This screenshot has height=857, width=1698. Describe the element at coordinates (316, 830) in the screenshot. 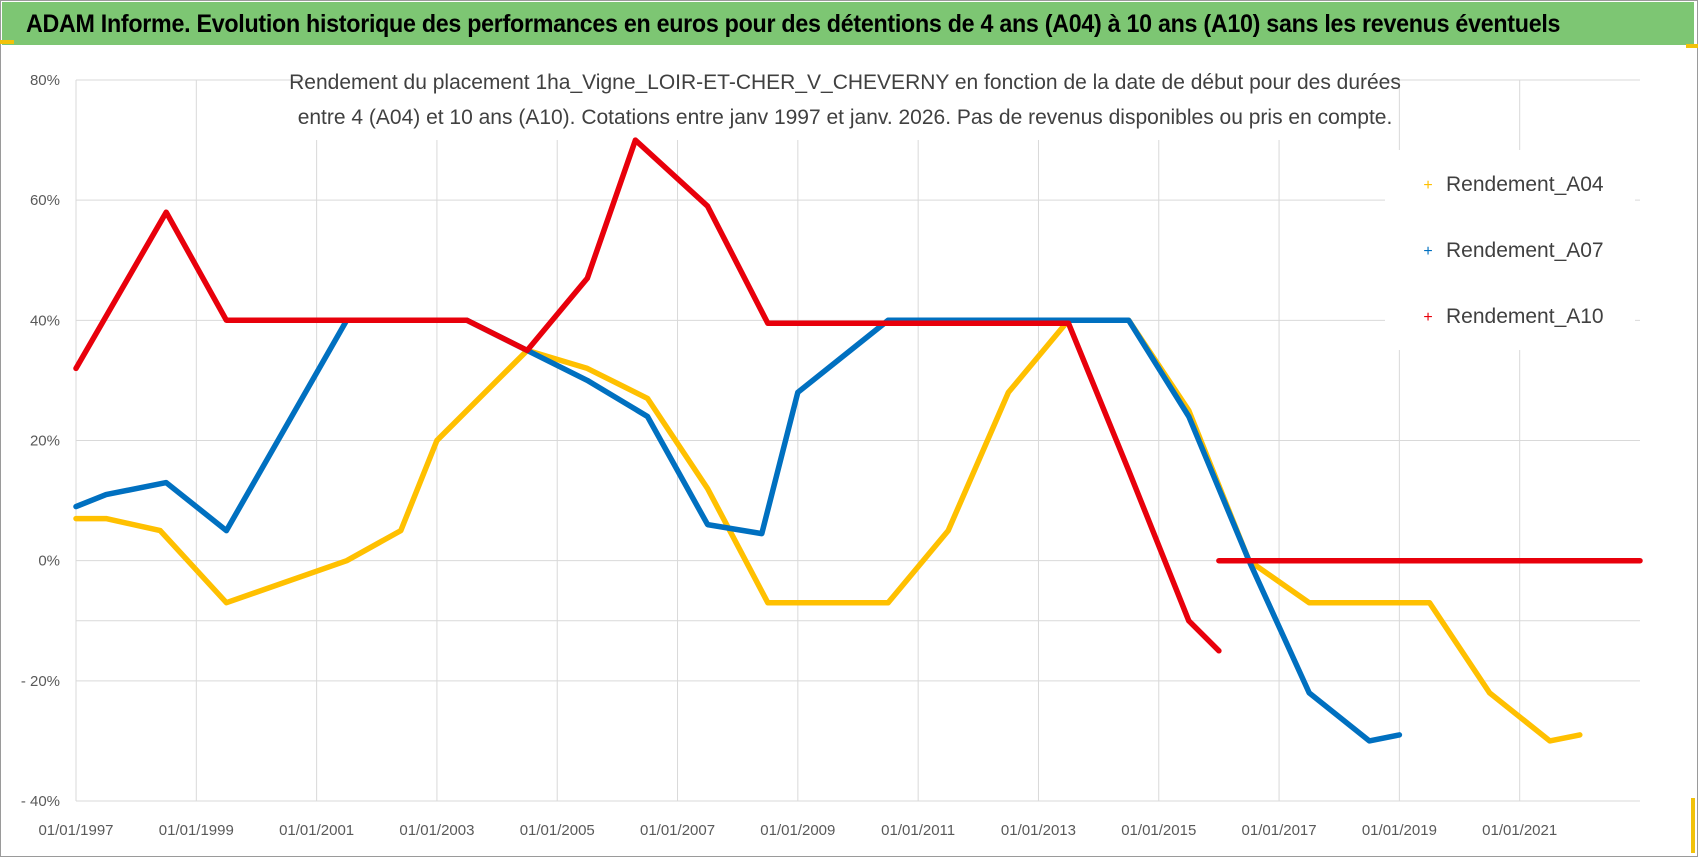

I see `x-tick-label: 01/01/2001` at that location.